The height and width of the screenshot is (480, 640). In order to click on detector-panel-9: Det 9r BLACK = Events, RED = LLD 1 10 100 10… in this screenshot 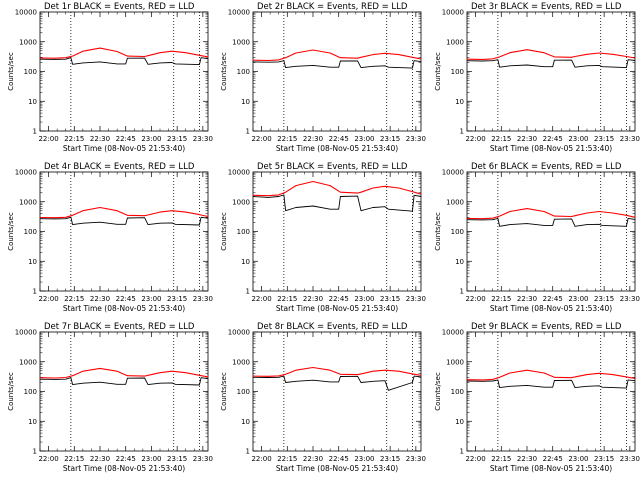, I will do `click(537, 397)`.